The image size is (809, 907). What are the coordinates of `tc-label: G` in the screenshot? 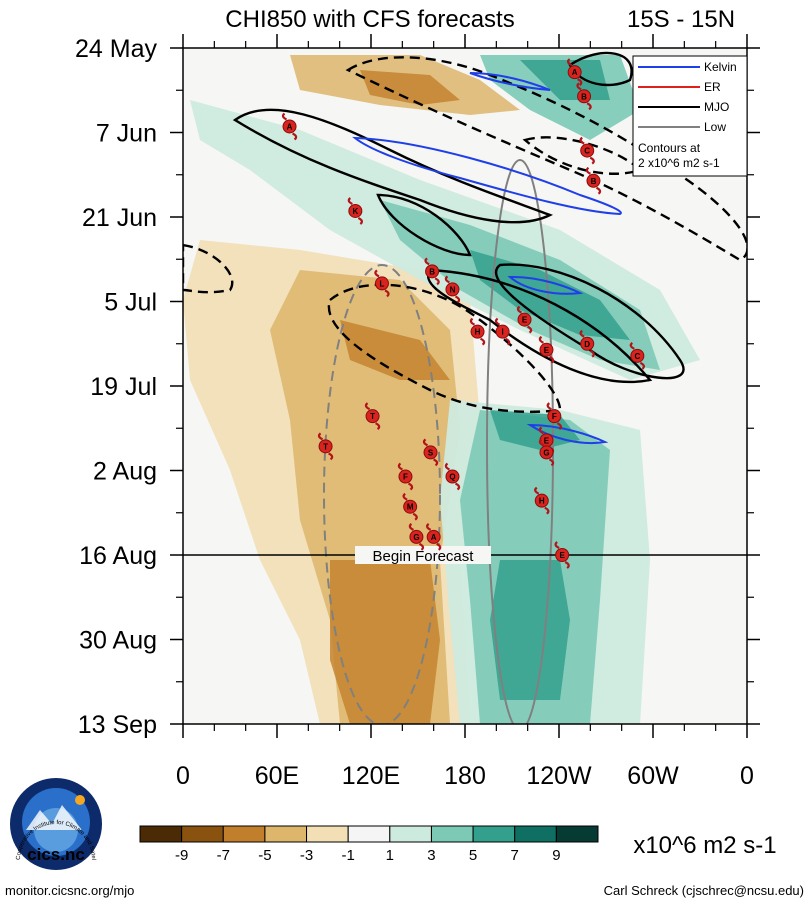 It's located at (416, 537).